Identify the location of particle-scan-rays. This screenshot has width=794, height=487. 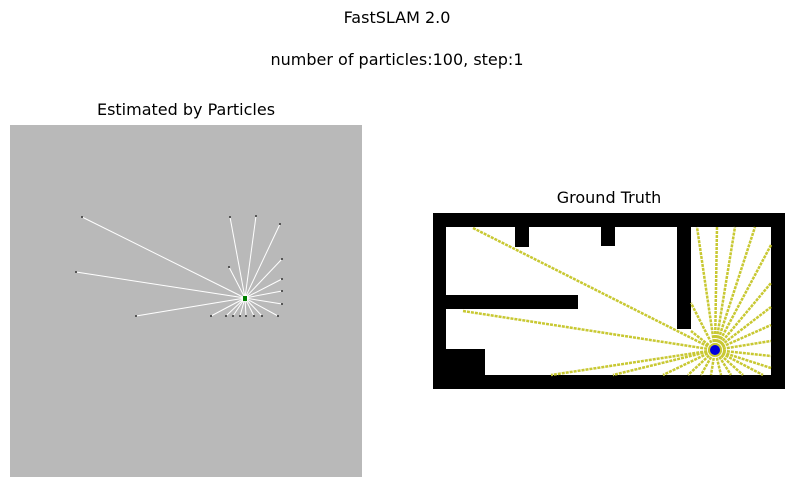
(179, 266).